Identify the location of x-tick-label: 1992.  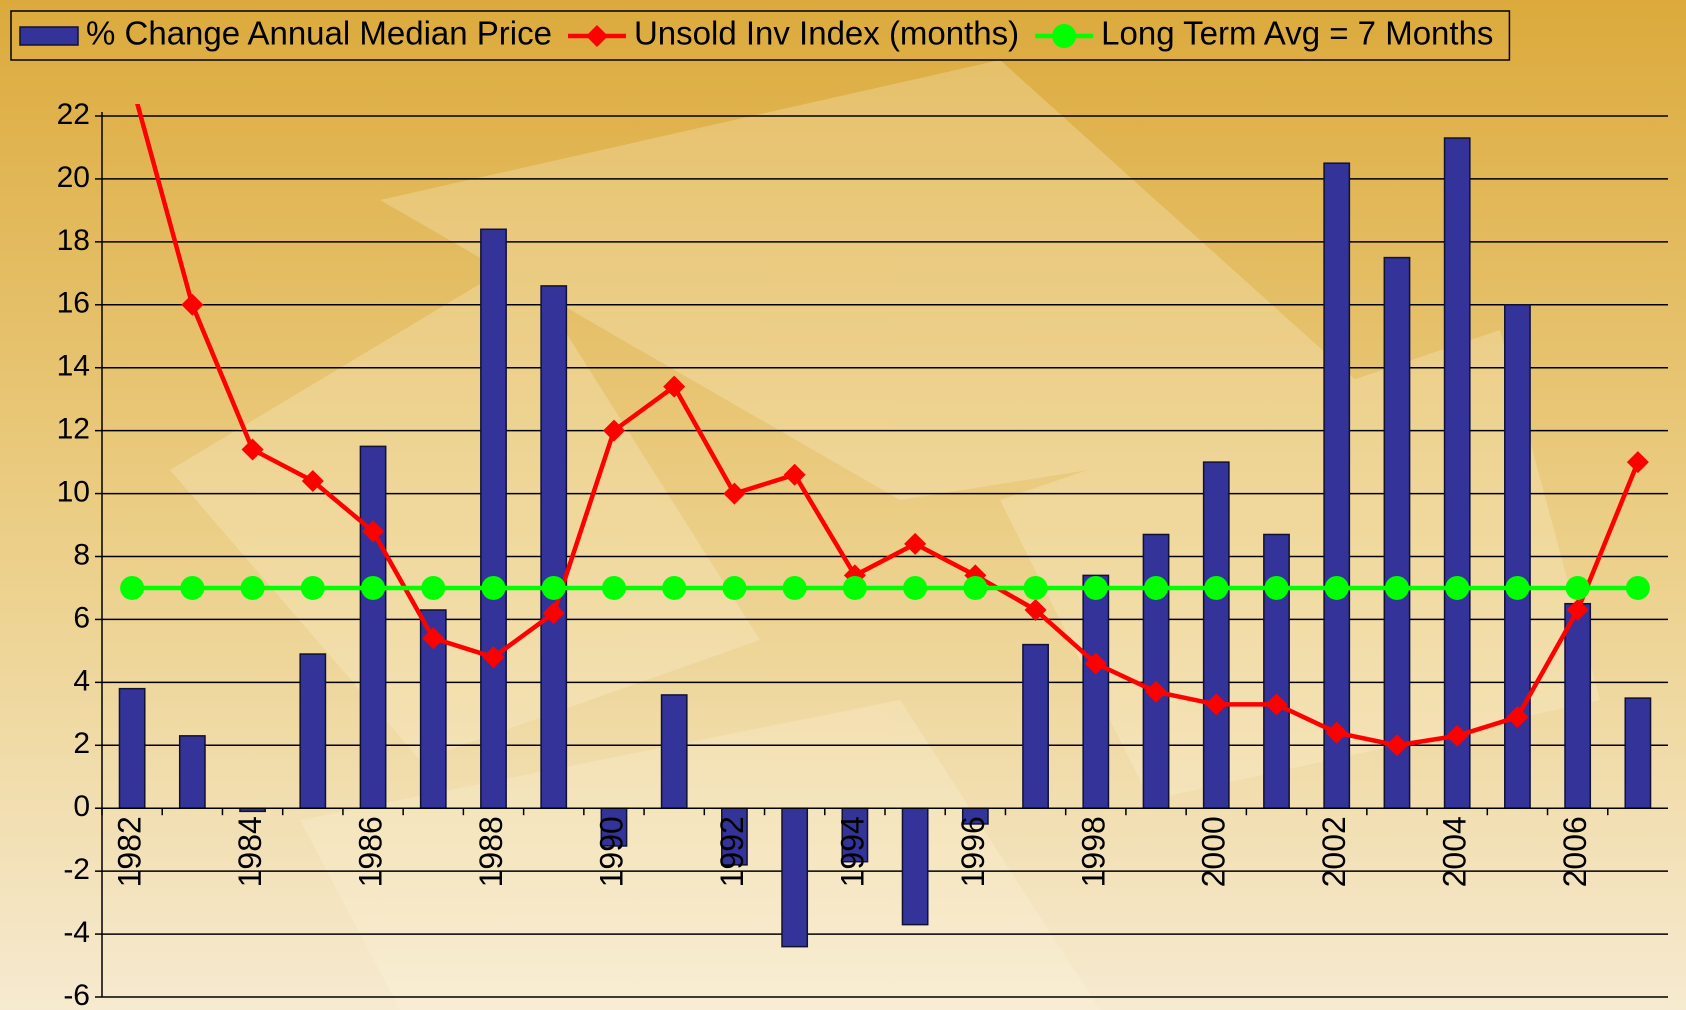
(732, 851).